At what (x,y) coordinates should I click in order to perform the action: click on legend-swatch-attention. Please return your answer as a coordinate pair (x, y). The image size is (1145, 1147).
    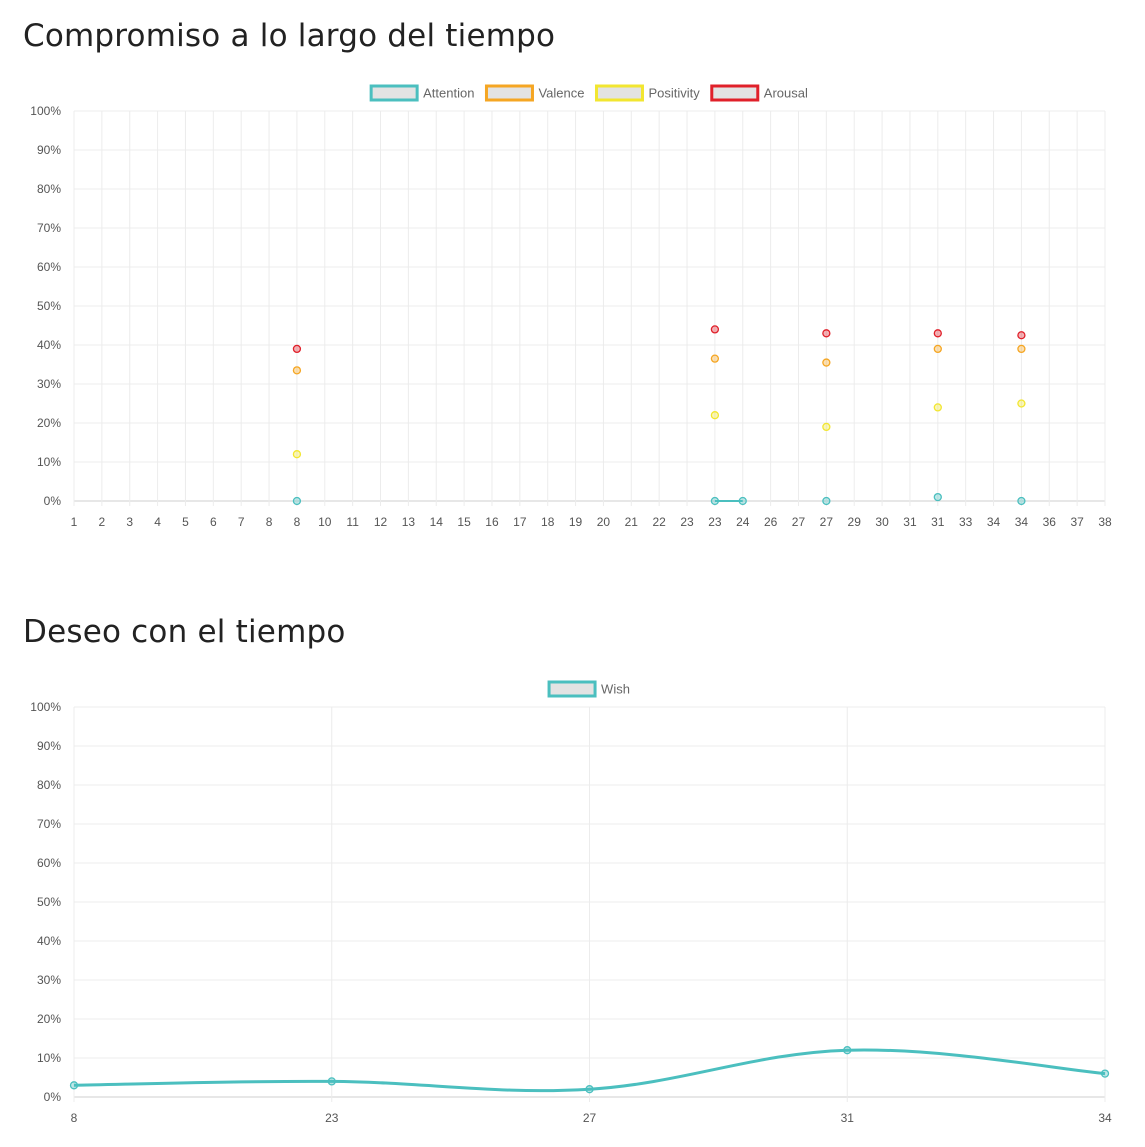
    Looking at the image, I should click on (394, 93).